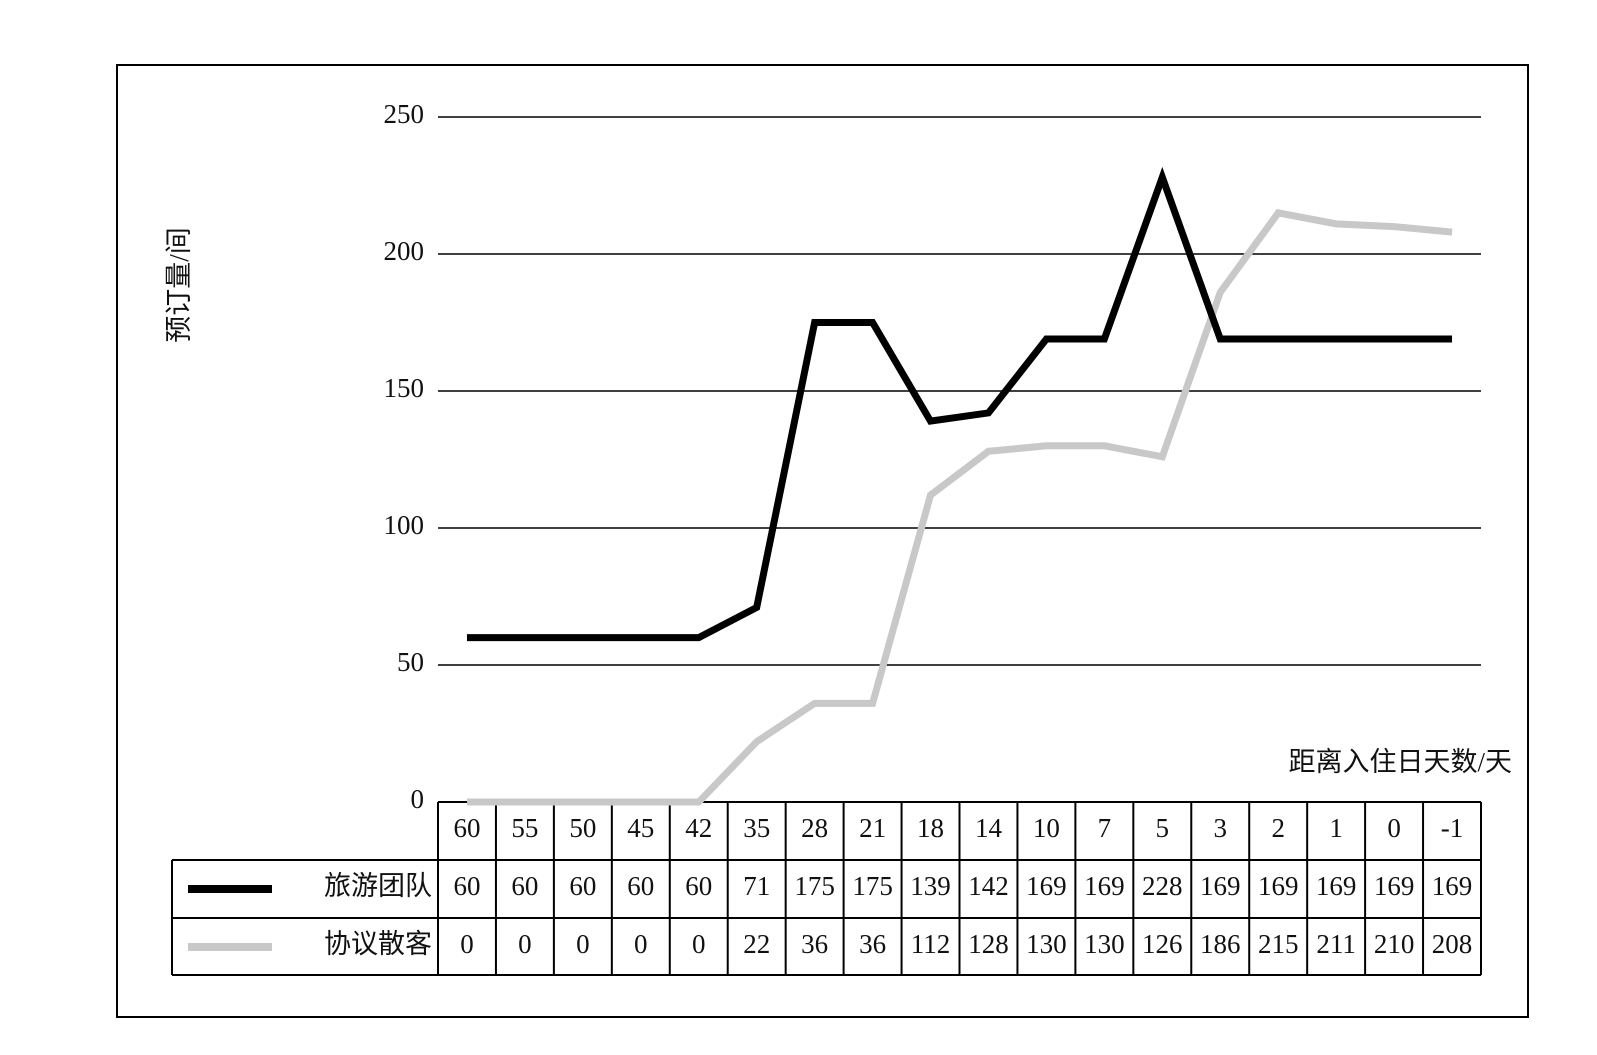  Describe the element at coordinates (1336, 944) in the screenshot. I see `table-value: 211` at that location.